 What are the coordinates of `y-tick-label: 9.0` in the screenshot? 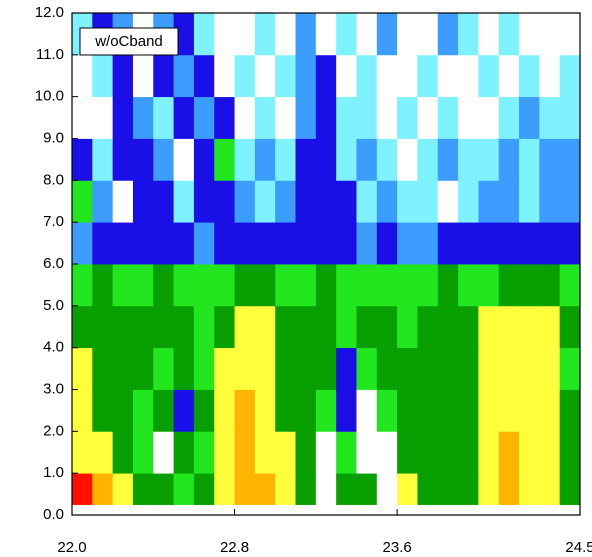 It's located at (53, 137).